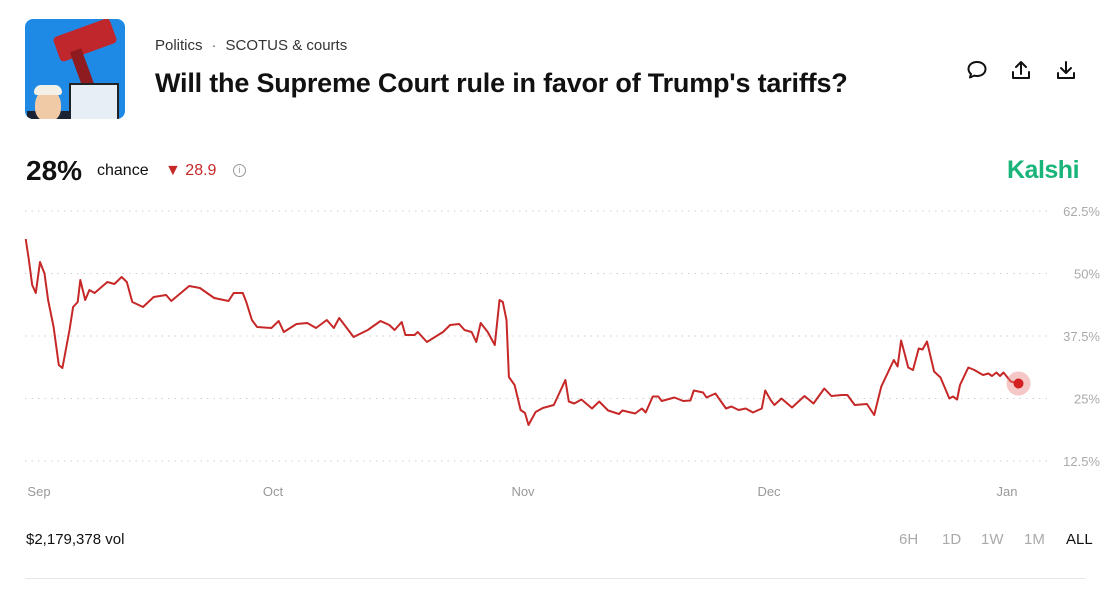 The height and width of the screenshot is (597, 1115). I want to click on change-indicator: ▼ 28.9, so click(190, 171).